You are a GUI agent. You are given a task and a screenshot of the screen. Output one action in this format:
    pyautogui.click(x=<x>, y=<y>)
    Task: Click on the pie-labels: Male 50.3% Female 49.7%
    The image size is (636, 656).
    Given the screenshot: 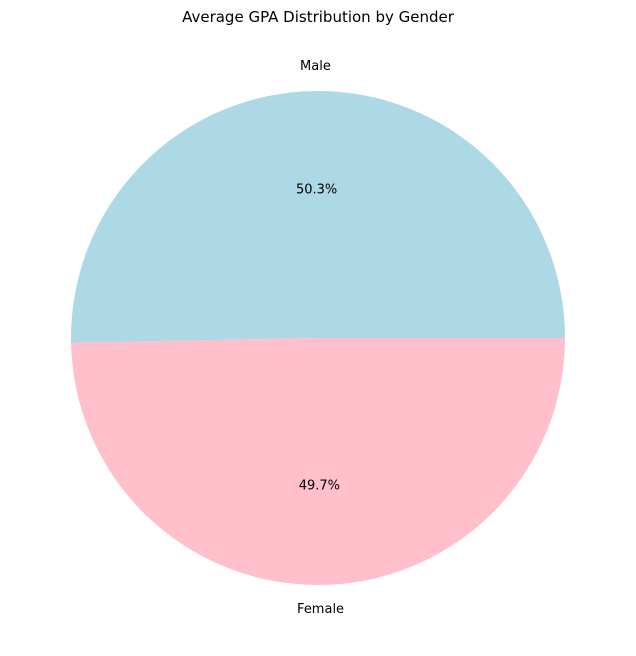 What is the action you would take?
    pyautogui.click(x=320, y=338)
    